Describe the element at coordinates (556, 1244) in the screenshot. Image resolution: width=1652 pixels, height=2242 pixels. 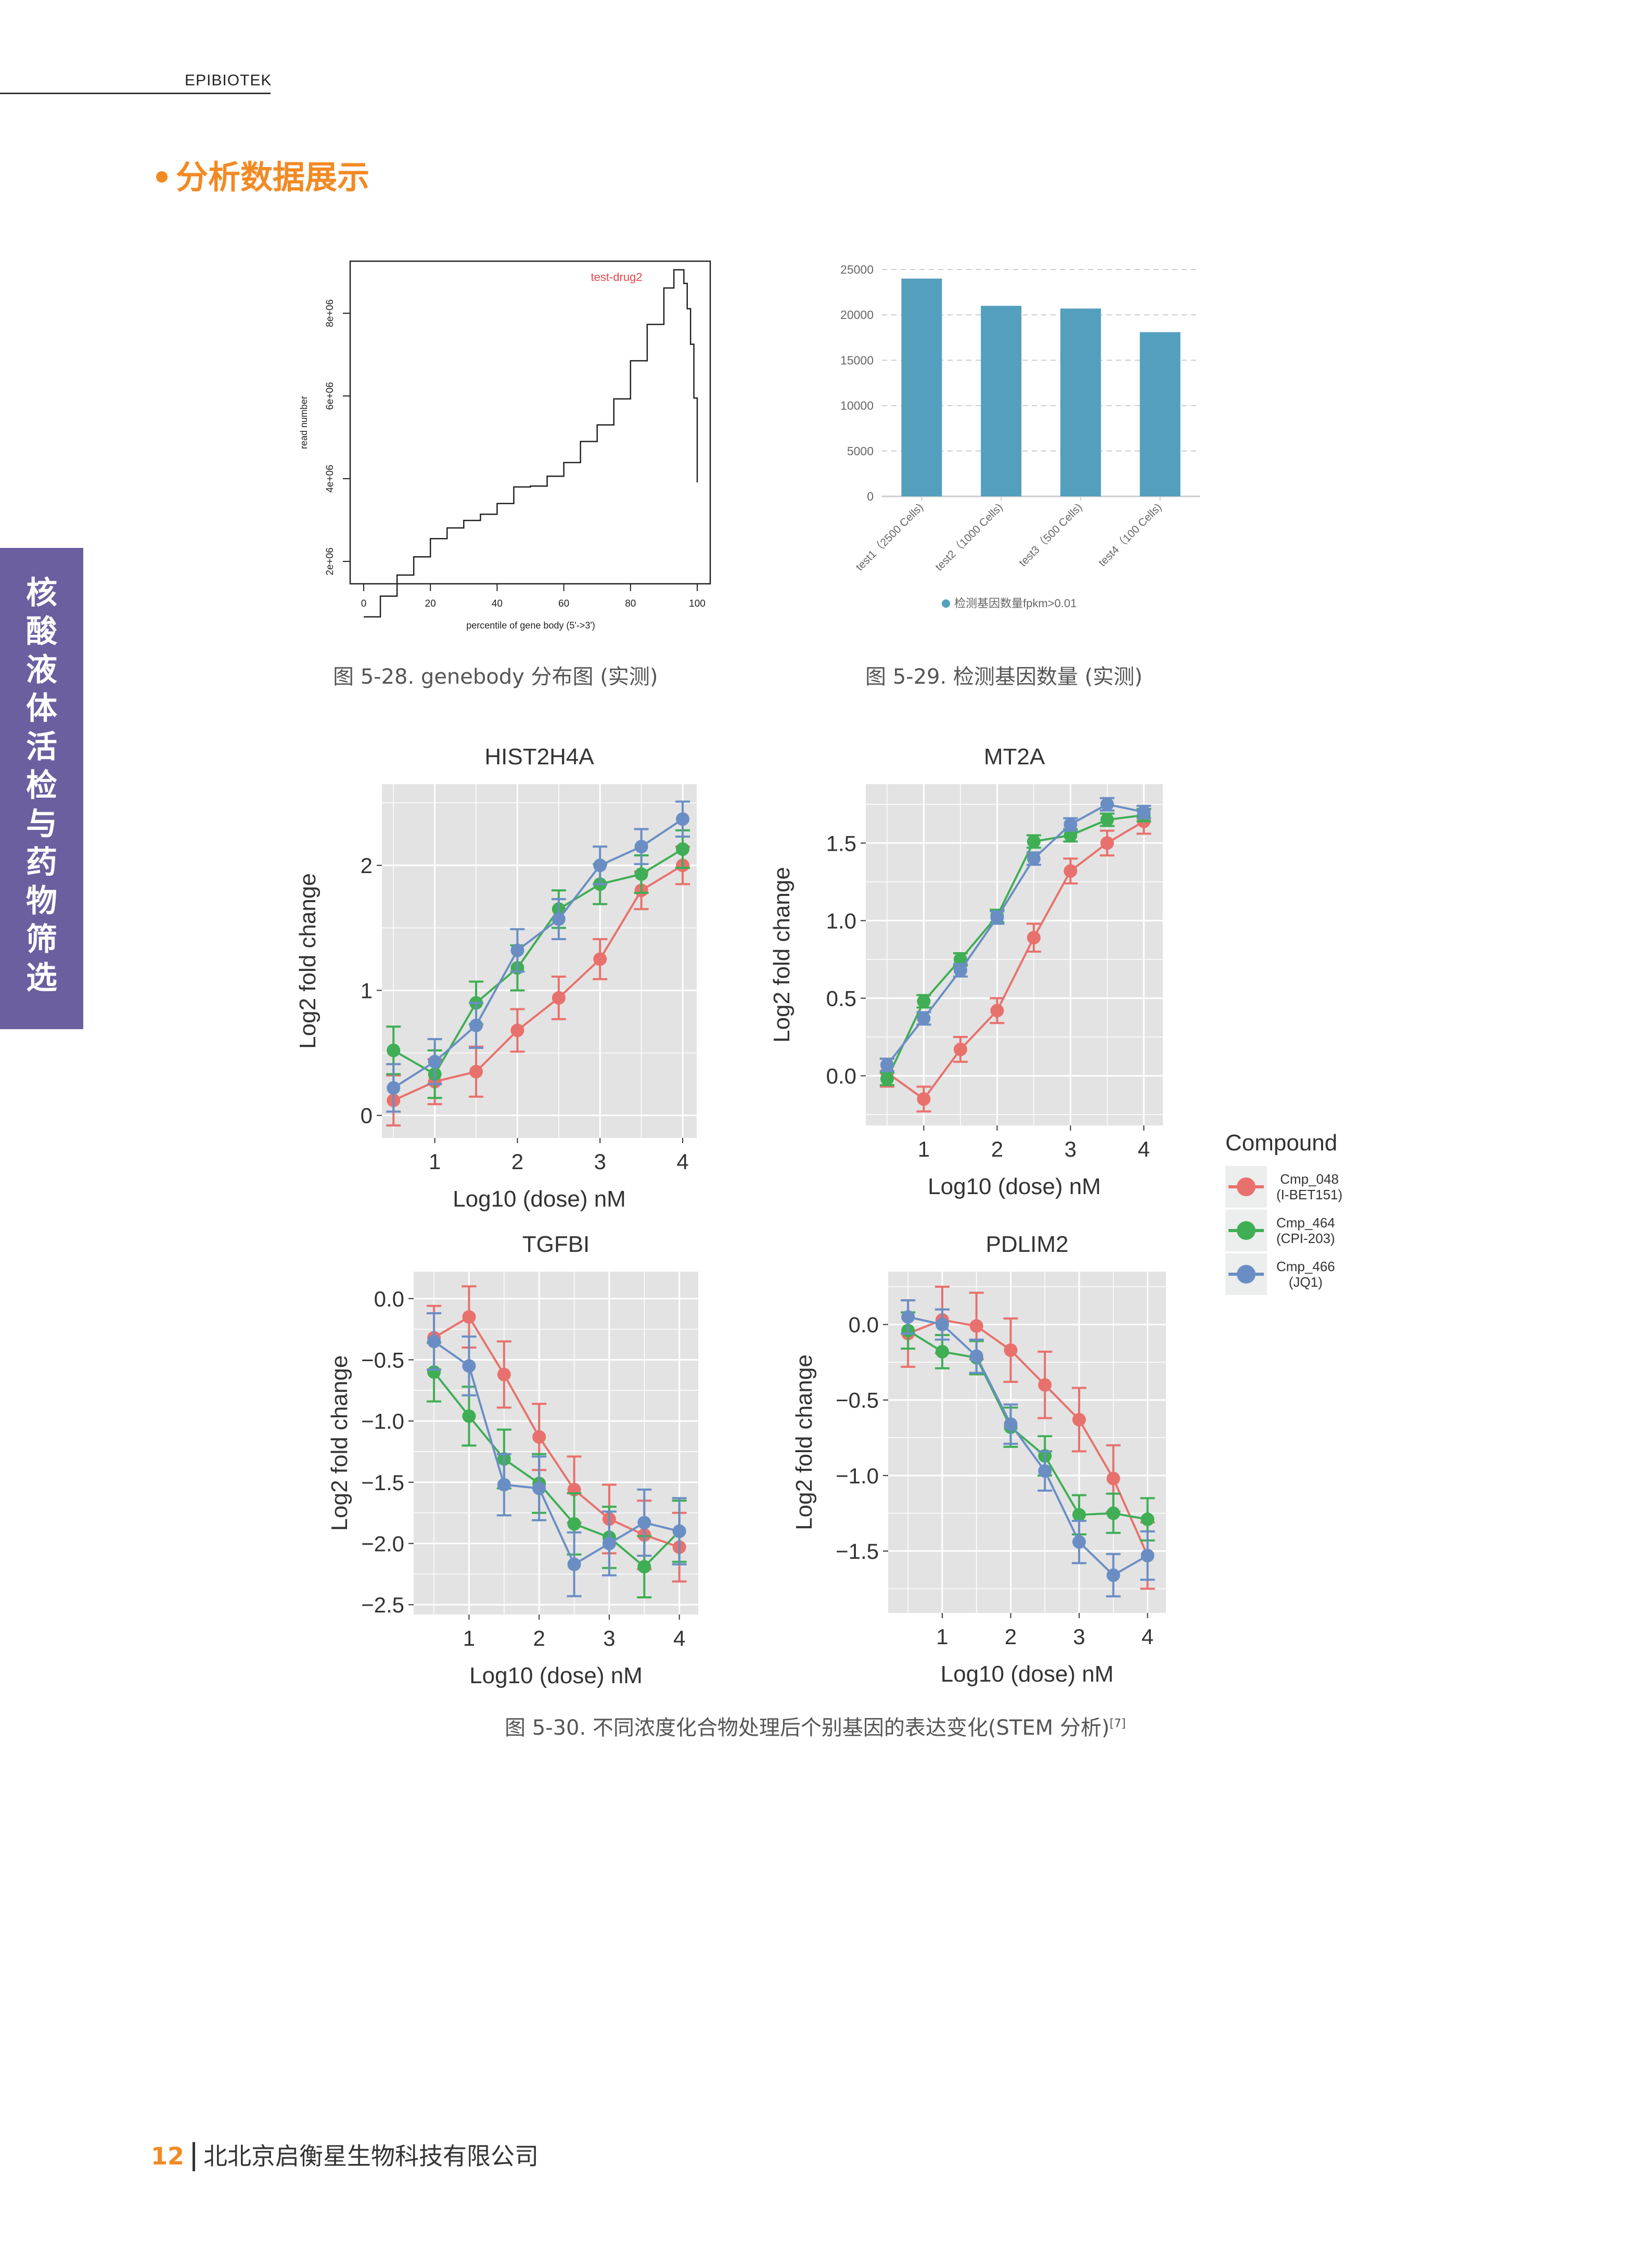
I see `panel-title: TGFBI` at that location.